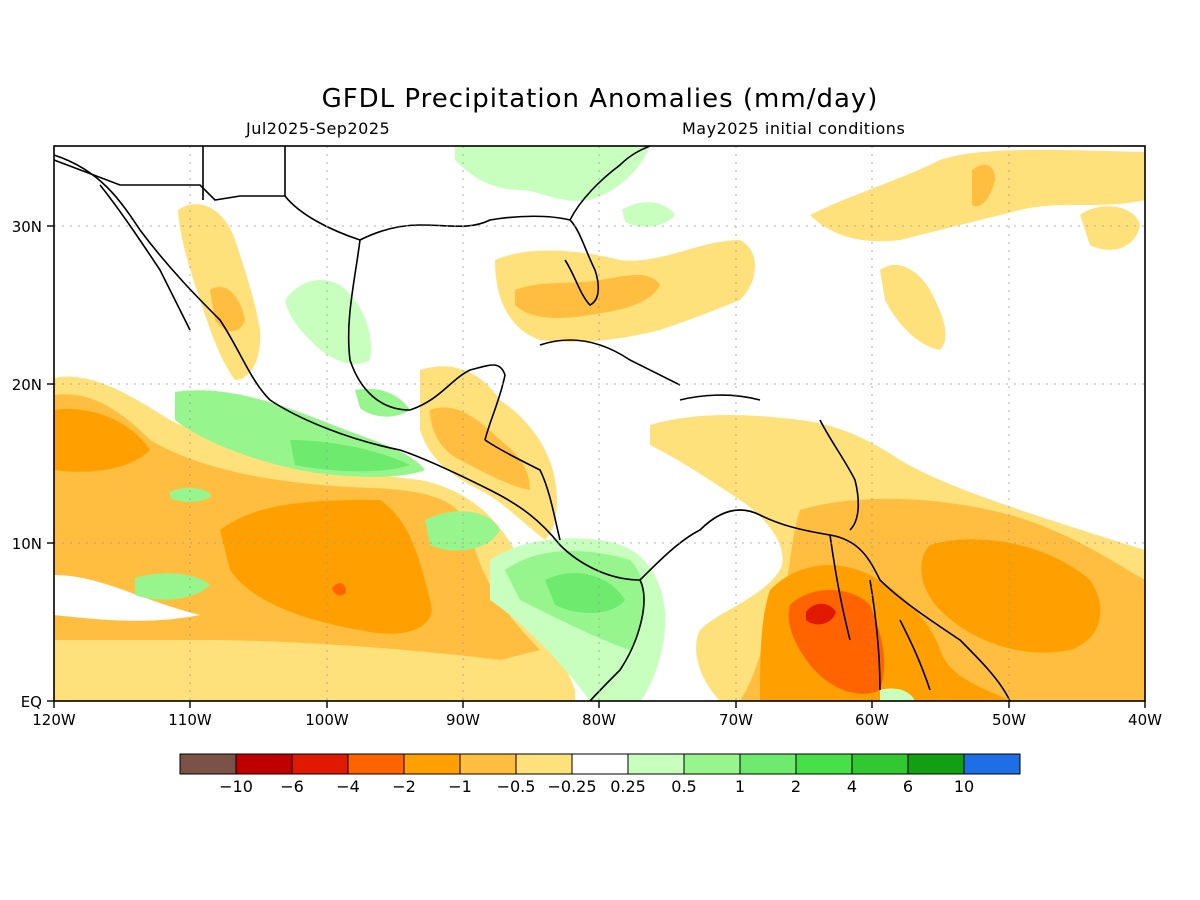 The height and width of the screenshot is (900, 1200). What do you see at coordinates (54, 720) in the screenshot?
I see `lon-label: 120W` at bounding box center [54, 720].